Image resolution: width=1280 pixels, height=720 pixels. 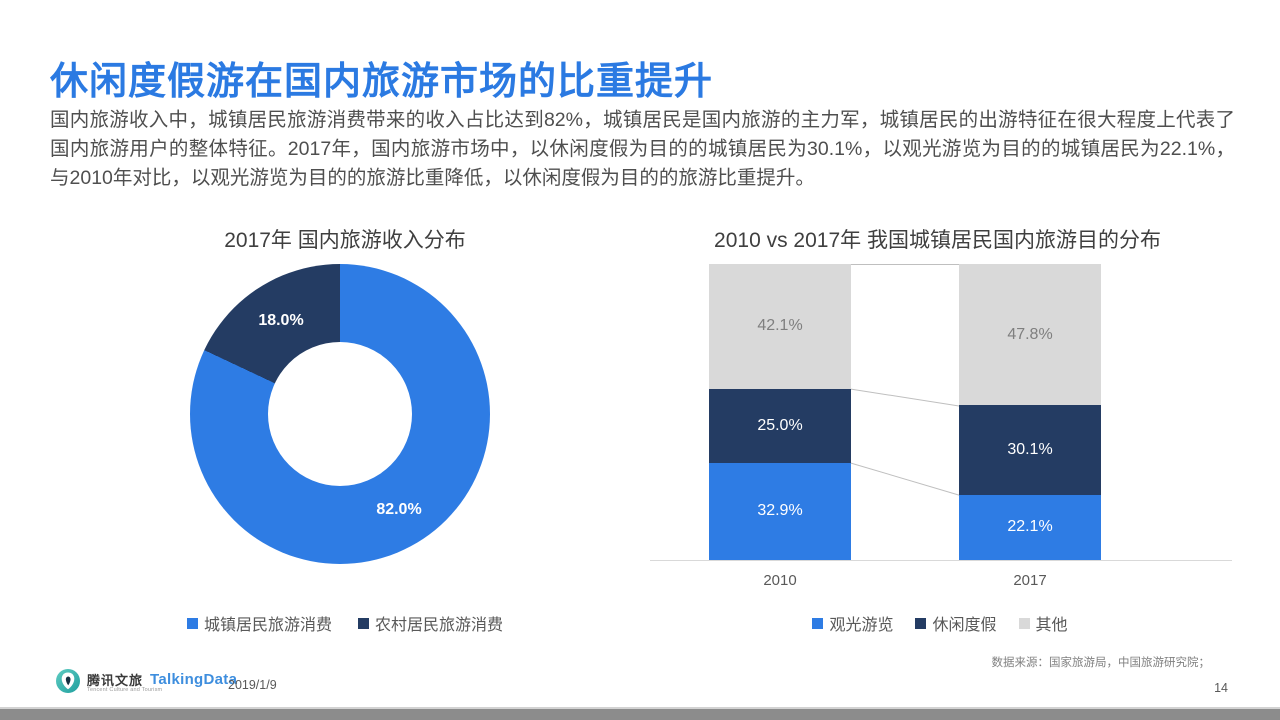 I want to click on bar-segment: 42.1%, so click(x=780, y=326).